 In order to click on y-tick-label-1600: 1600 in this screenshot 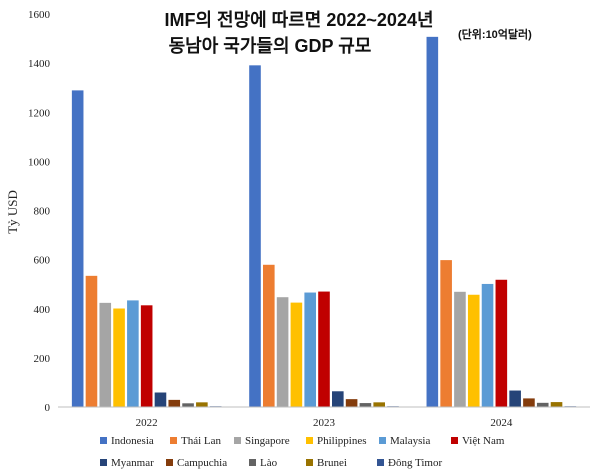, I will do `click(39, 15)`.